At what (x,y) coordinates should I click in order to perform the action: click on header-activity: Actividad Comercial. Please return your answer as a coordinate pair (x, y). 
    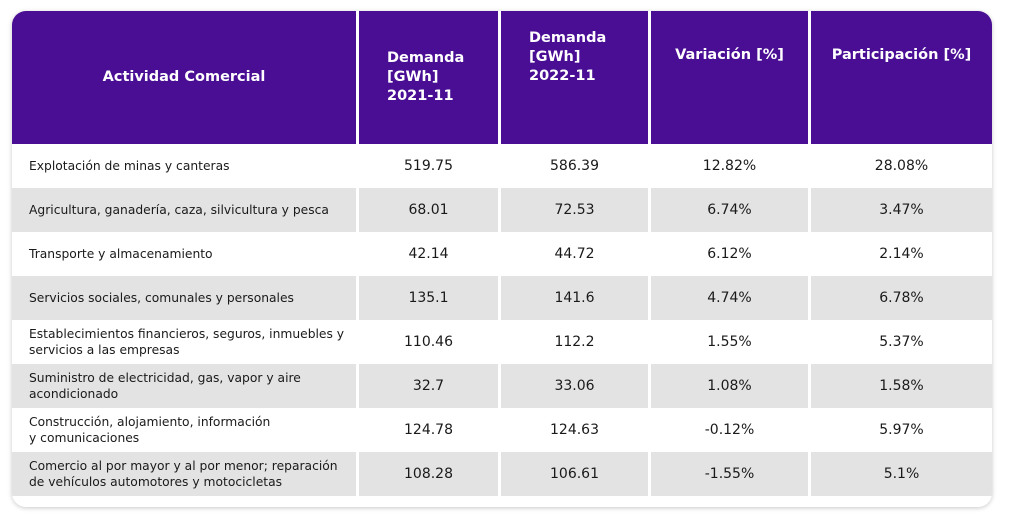
    Looking at the image, I should click on (184, 77).